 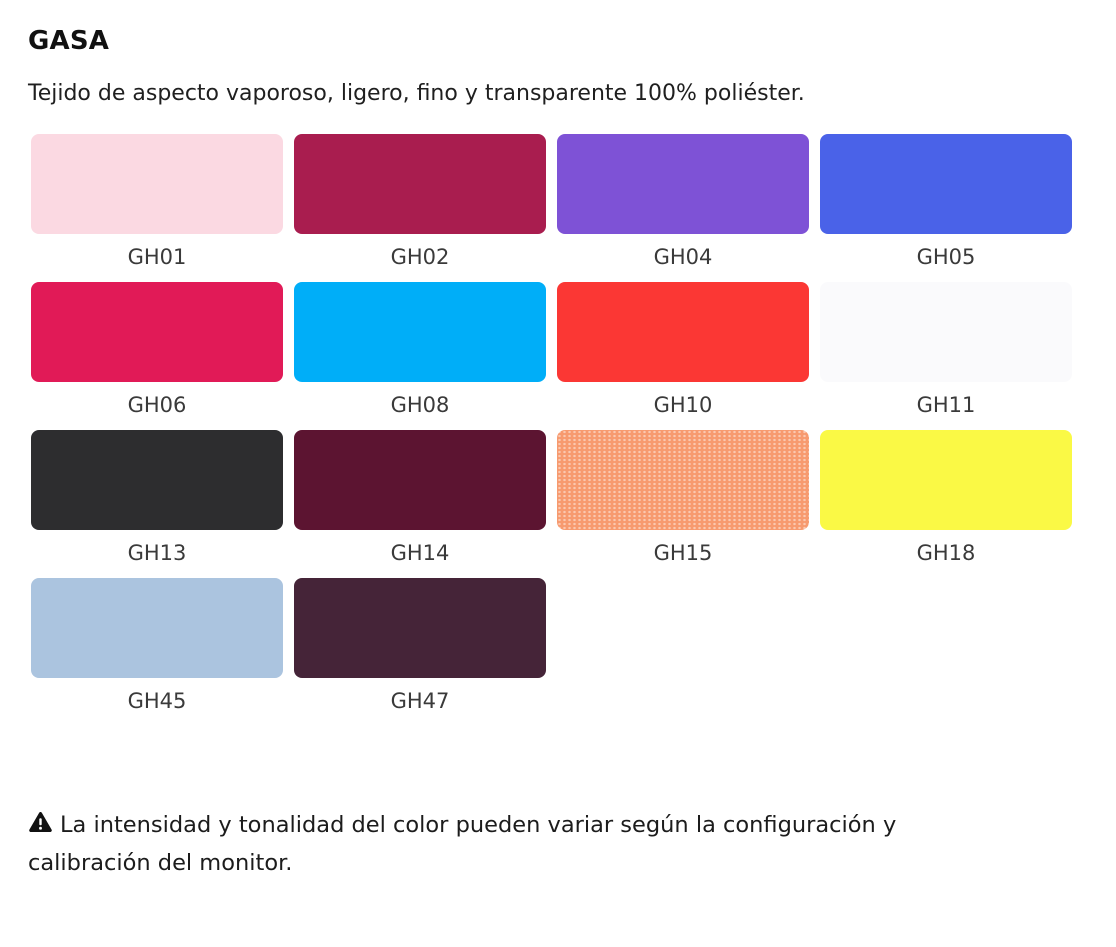 I want to click on swatch-color-gh15, so click(x=683, y=480).